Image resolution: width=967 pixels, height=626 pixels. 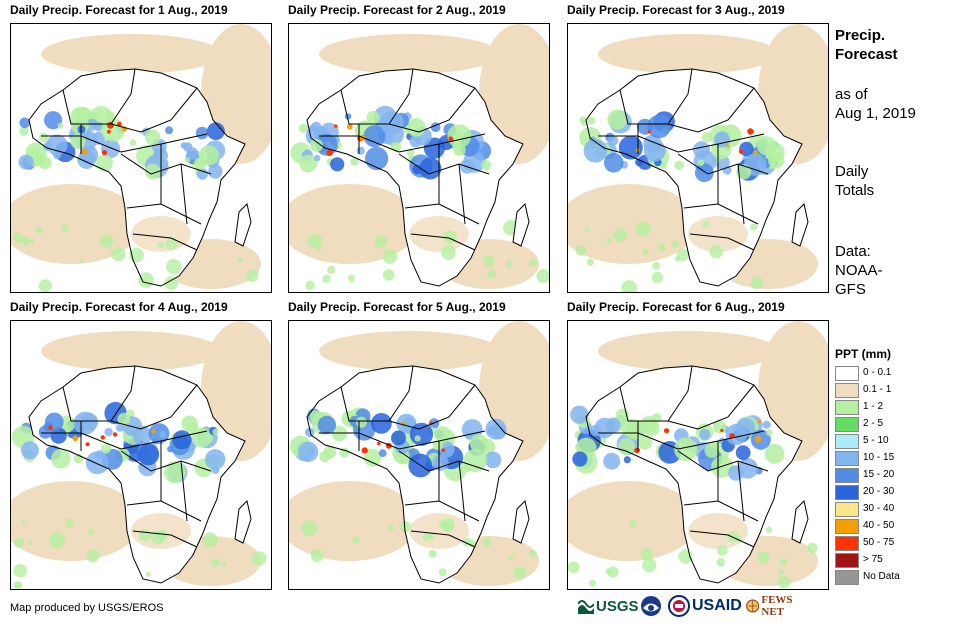 What do you see at coordinates (877, 372) in the screenshot?
I see `legend-label: 0 - 0.1` at bounding box center [877, 372].